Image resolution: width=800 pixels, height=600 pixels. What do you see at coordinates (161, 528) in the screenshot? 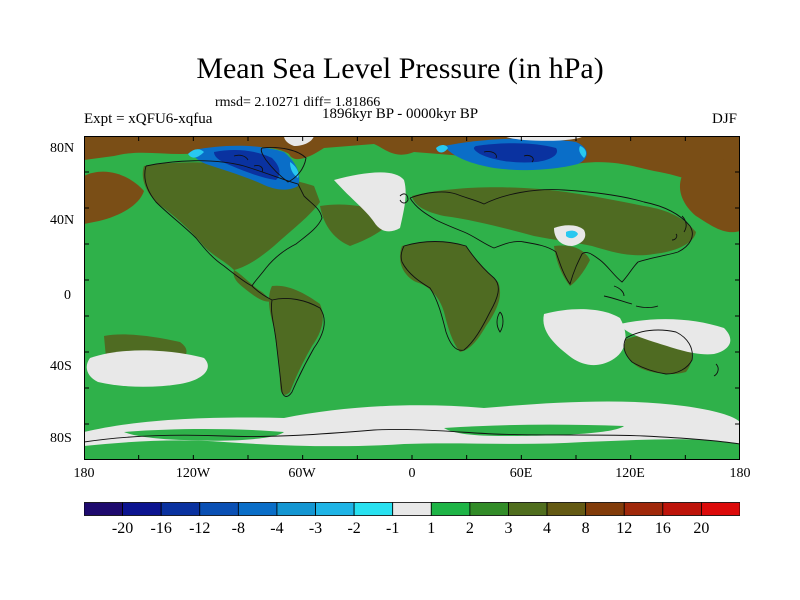
I see `colorbar-label: -16` at bounding box center [161, 528].